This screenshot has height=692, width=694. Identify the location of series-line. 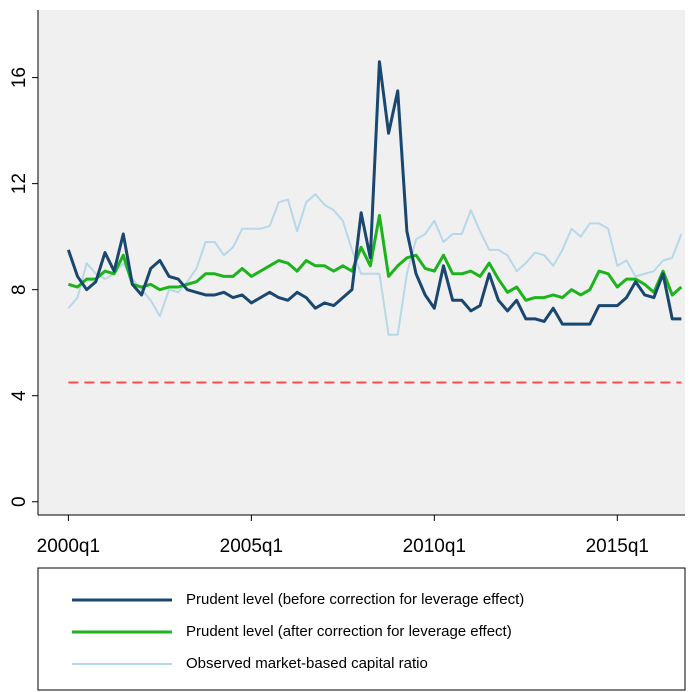
(375, 257).